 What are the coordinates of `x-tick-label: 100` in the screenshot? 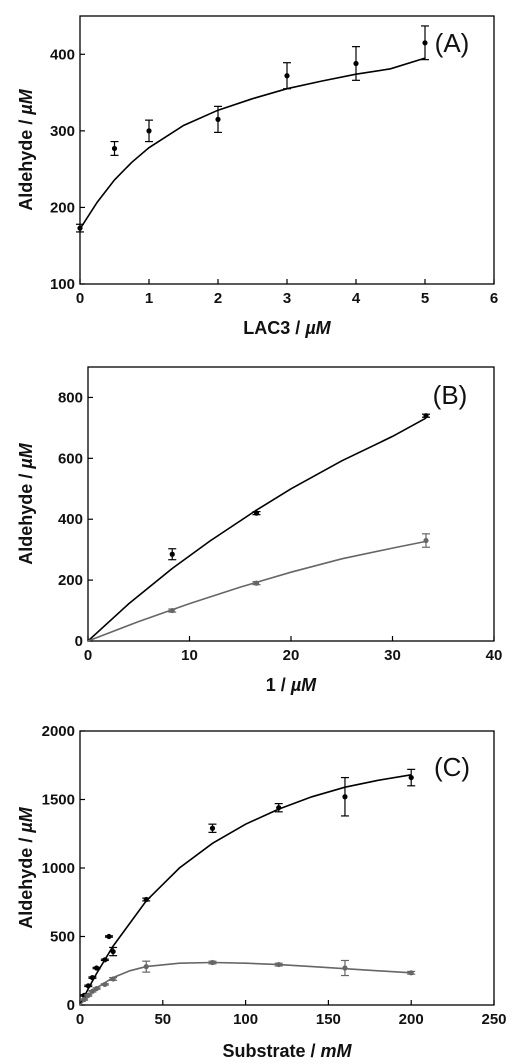 It's located at (245, 1019).